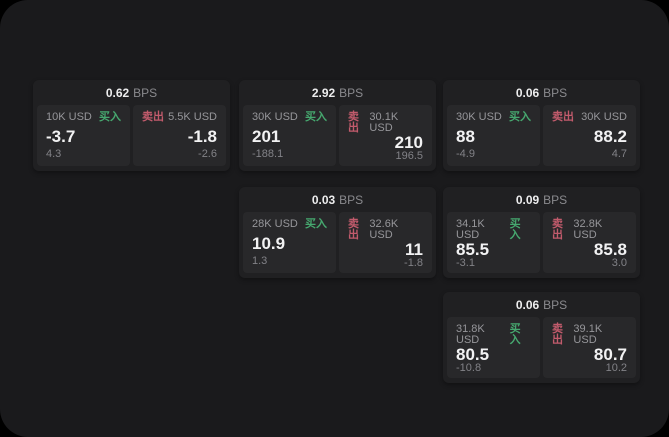  I want to click on buy-panel: 31.8K USD 买入 80.5 -10.8, so click(493, 347).